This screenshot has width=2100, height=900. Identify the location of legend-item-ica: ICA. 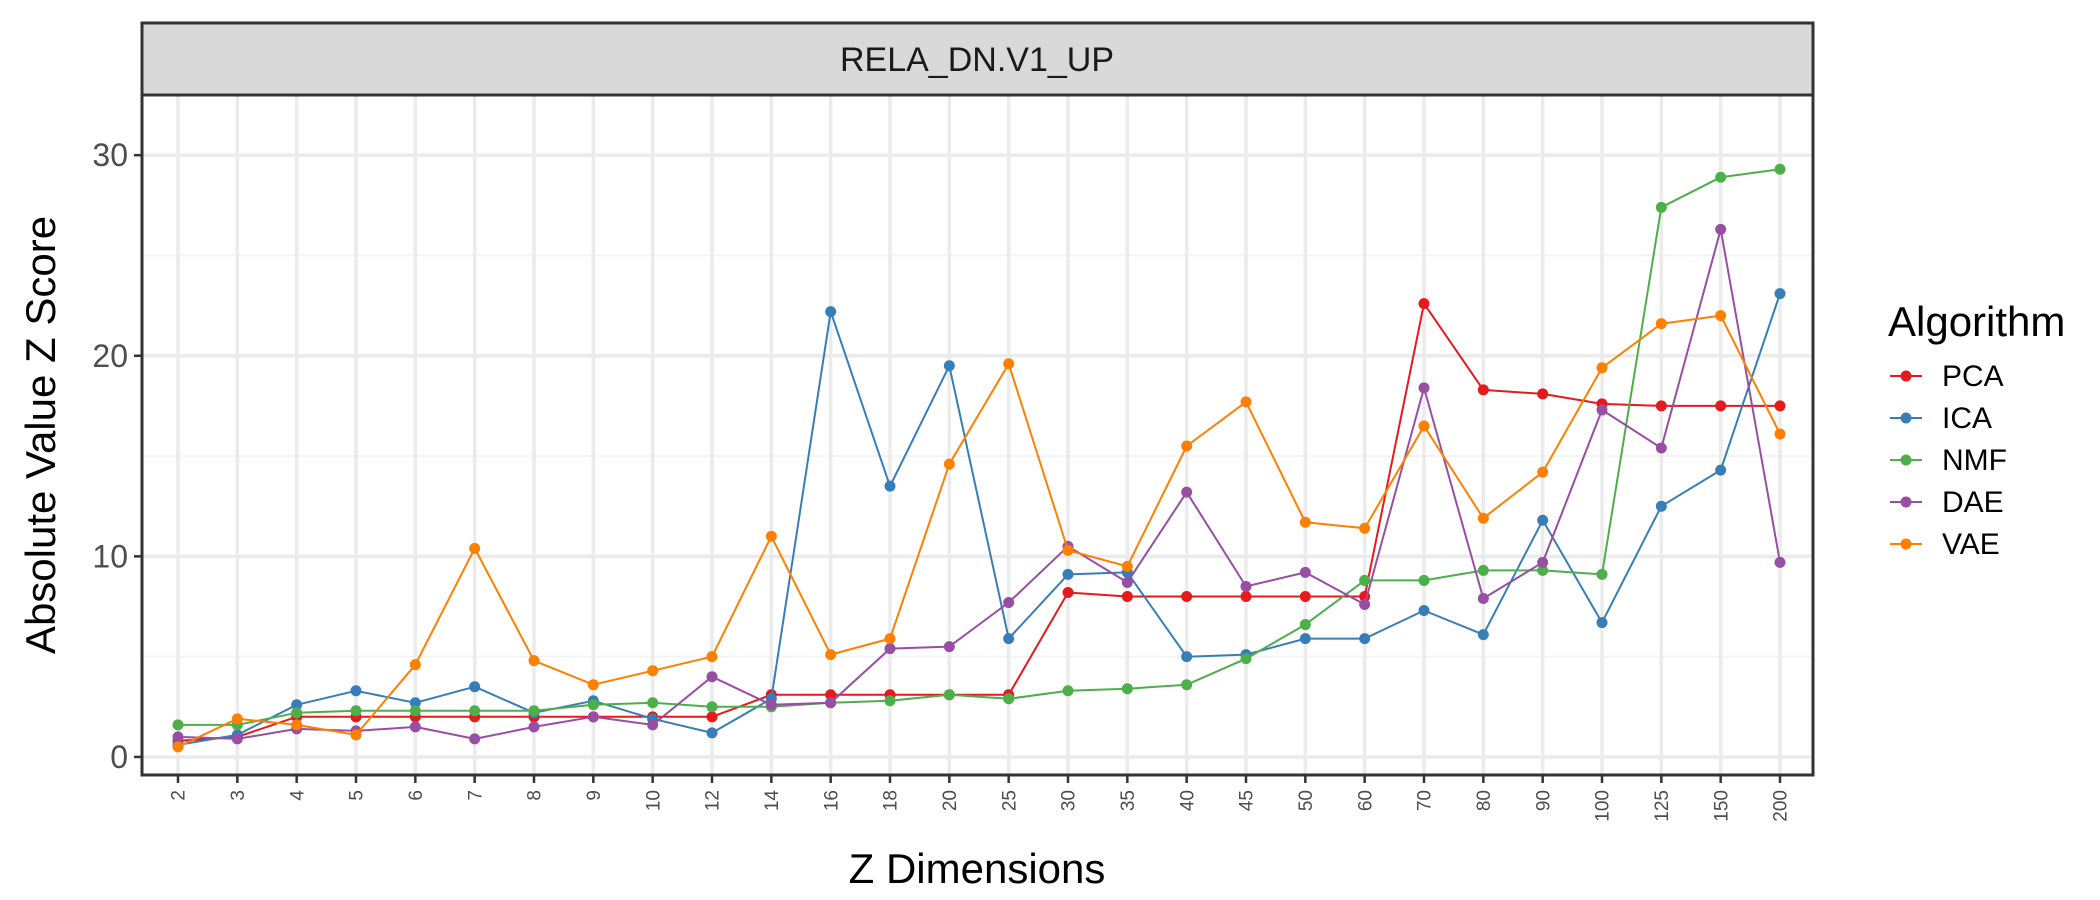
(1941, 418).